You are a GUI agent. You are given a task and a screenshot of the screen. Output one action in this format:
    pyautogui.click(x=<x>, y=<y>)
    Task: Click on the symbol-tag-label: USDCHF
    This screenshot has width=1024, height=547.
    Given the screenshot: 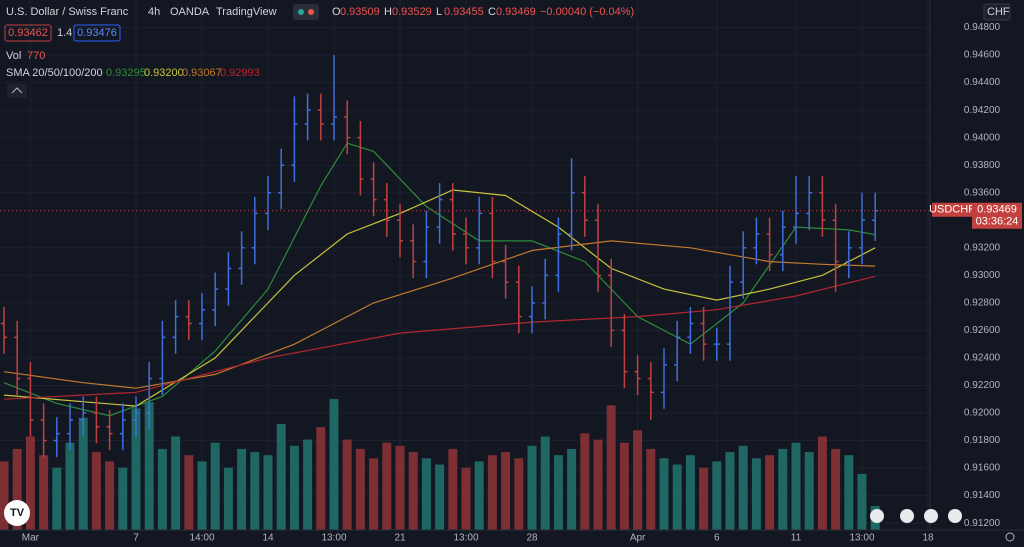 What is the action you would take?
    pyautogui.click(x=952, y=210)
    